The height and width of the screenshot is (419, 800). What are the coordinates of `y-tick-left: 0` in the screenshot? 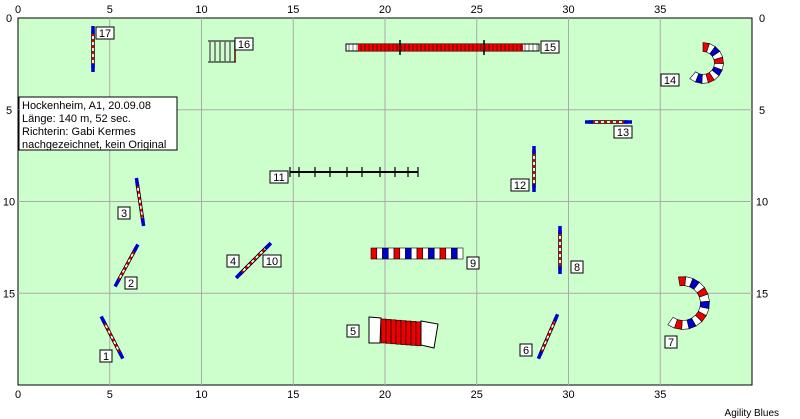 It's located at (9, 19).